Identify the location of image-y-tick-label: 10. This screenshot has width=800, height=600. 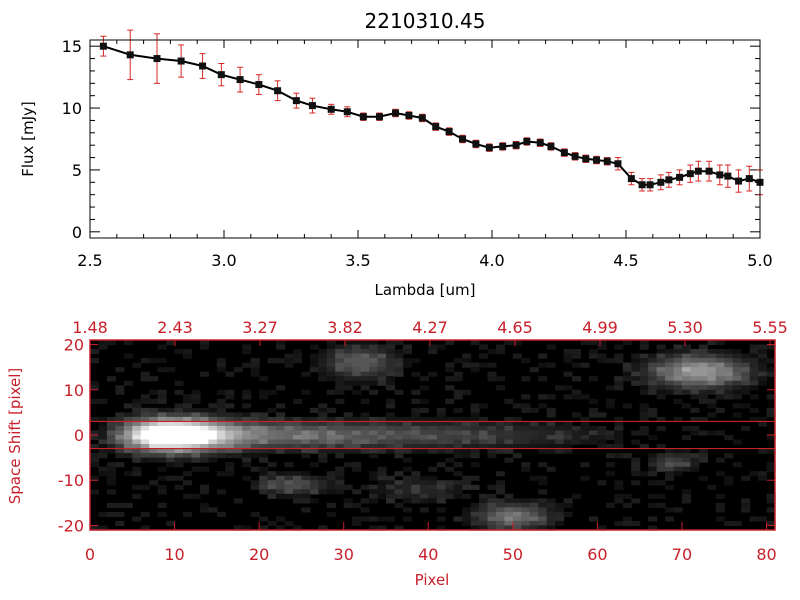
(74, 390).